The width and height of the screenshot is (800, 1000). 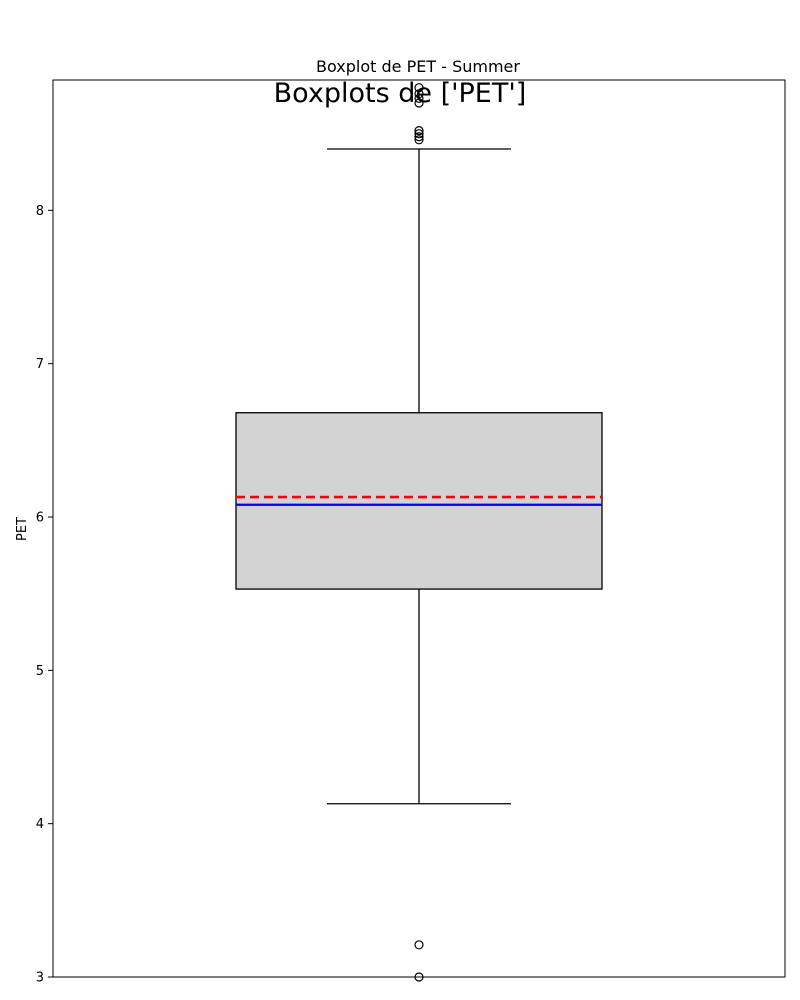 What do you see at coordinates (419, 501) in the screenshot?
I see `iqr-box` at bounding box center [419, 501].